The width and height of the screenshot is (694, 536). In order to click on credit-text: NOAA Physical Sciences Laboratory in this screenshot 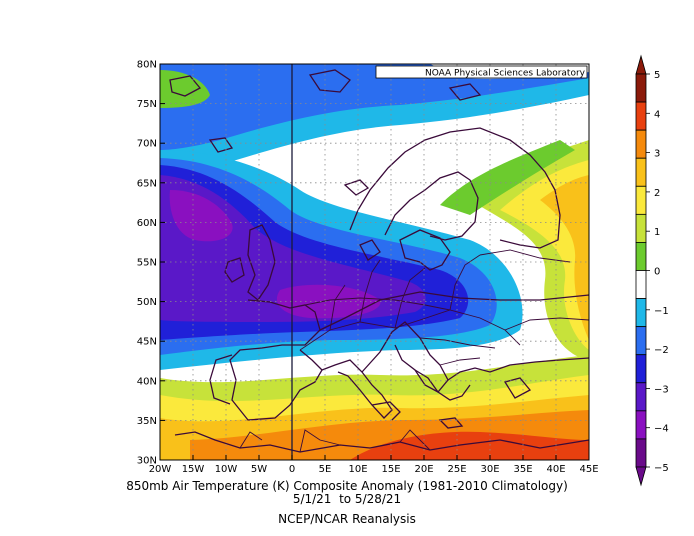, I will do `click(505, 74)`.